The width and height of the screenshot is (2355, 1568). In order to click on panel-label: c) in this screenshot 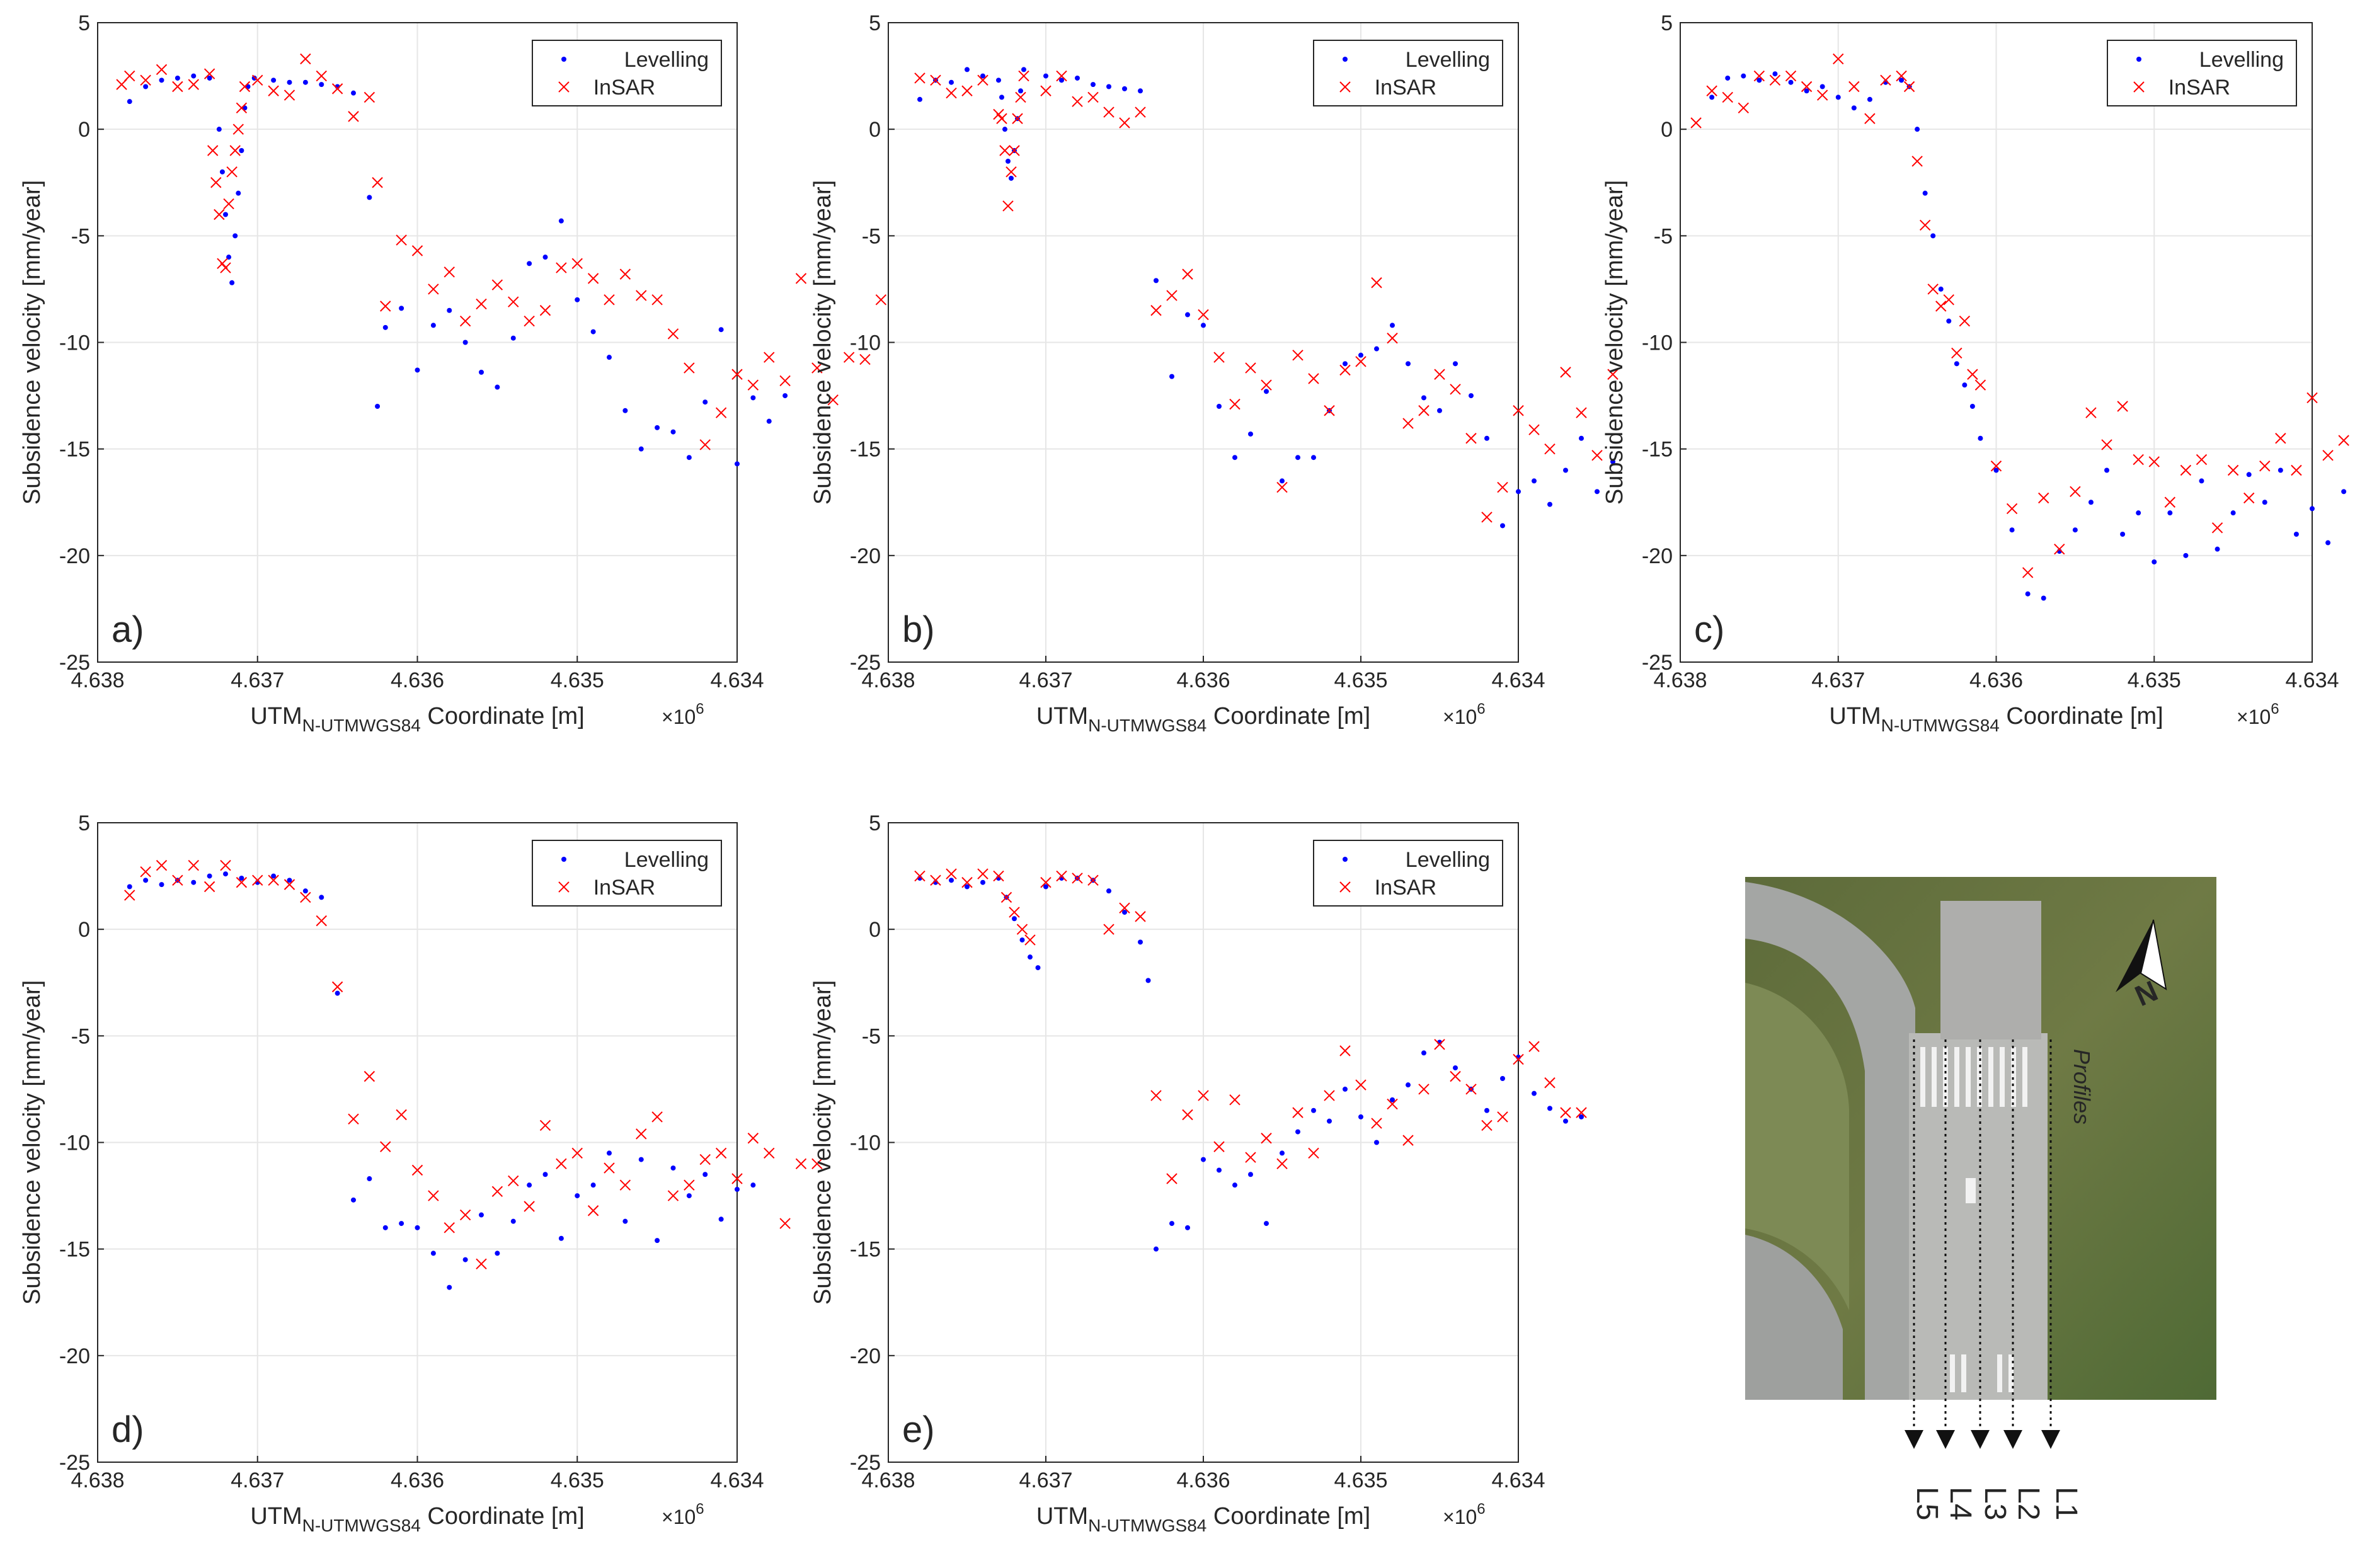, I will do `click(1709, 629)`.